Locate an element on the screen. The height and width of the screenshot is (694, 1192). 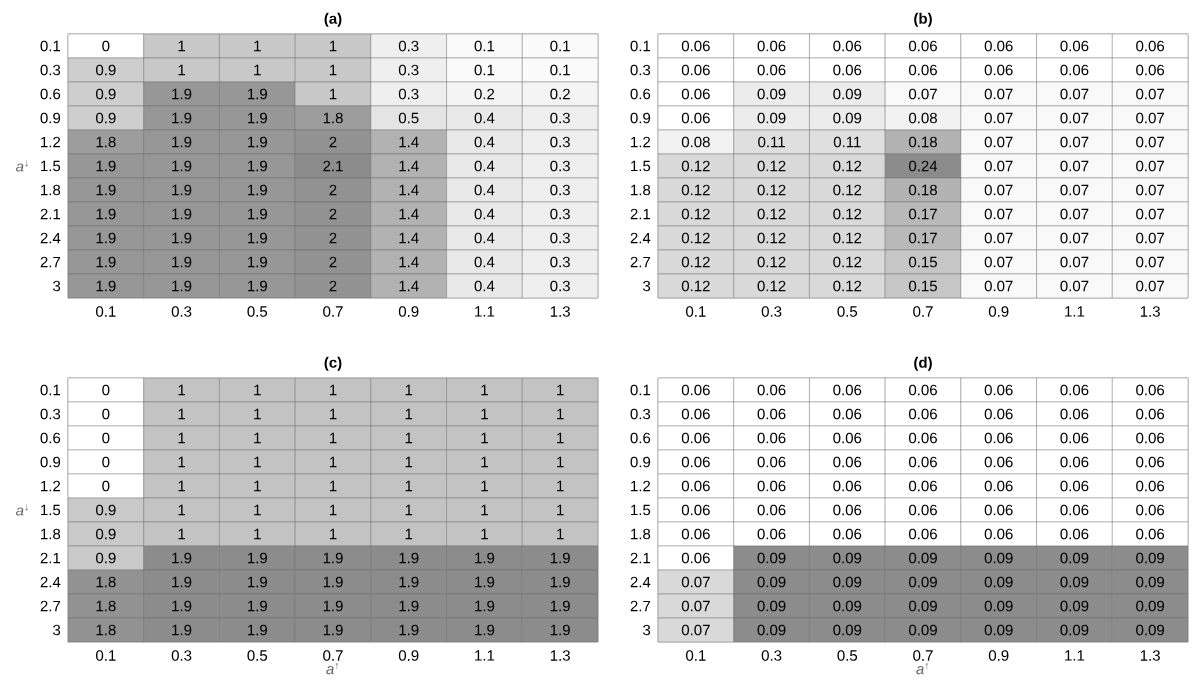
data-label: 0.11 is located at coordinates (771, 142).